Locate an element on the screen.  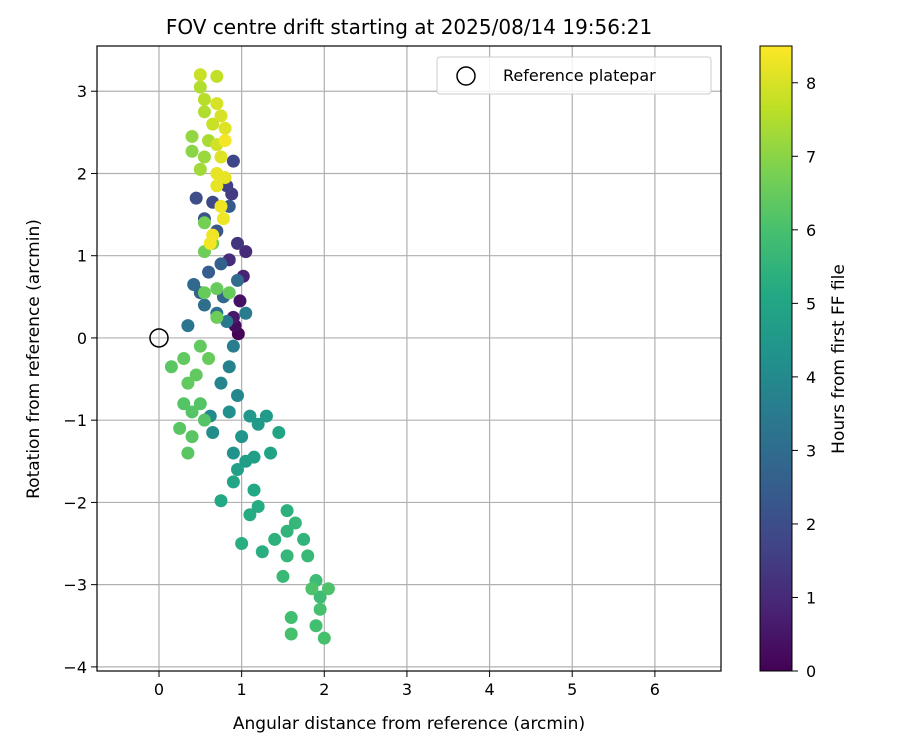
legend-entry-label: Reference platepar is located at coordinates (579, 75).